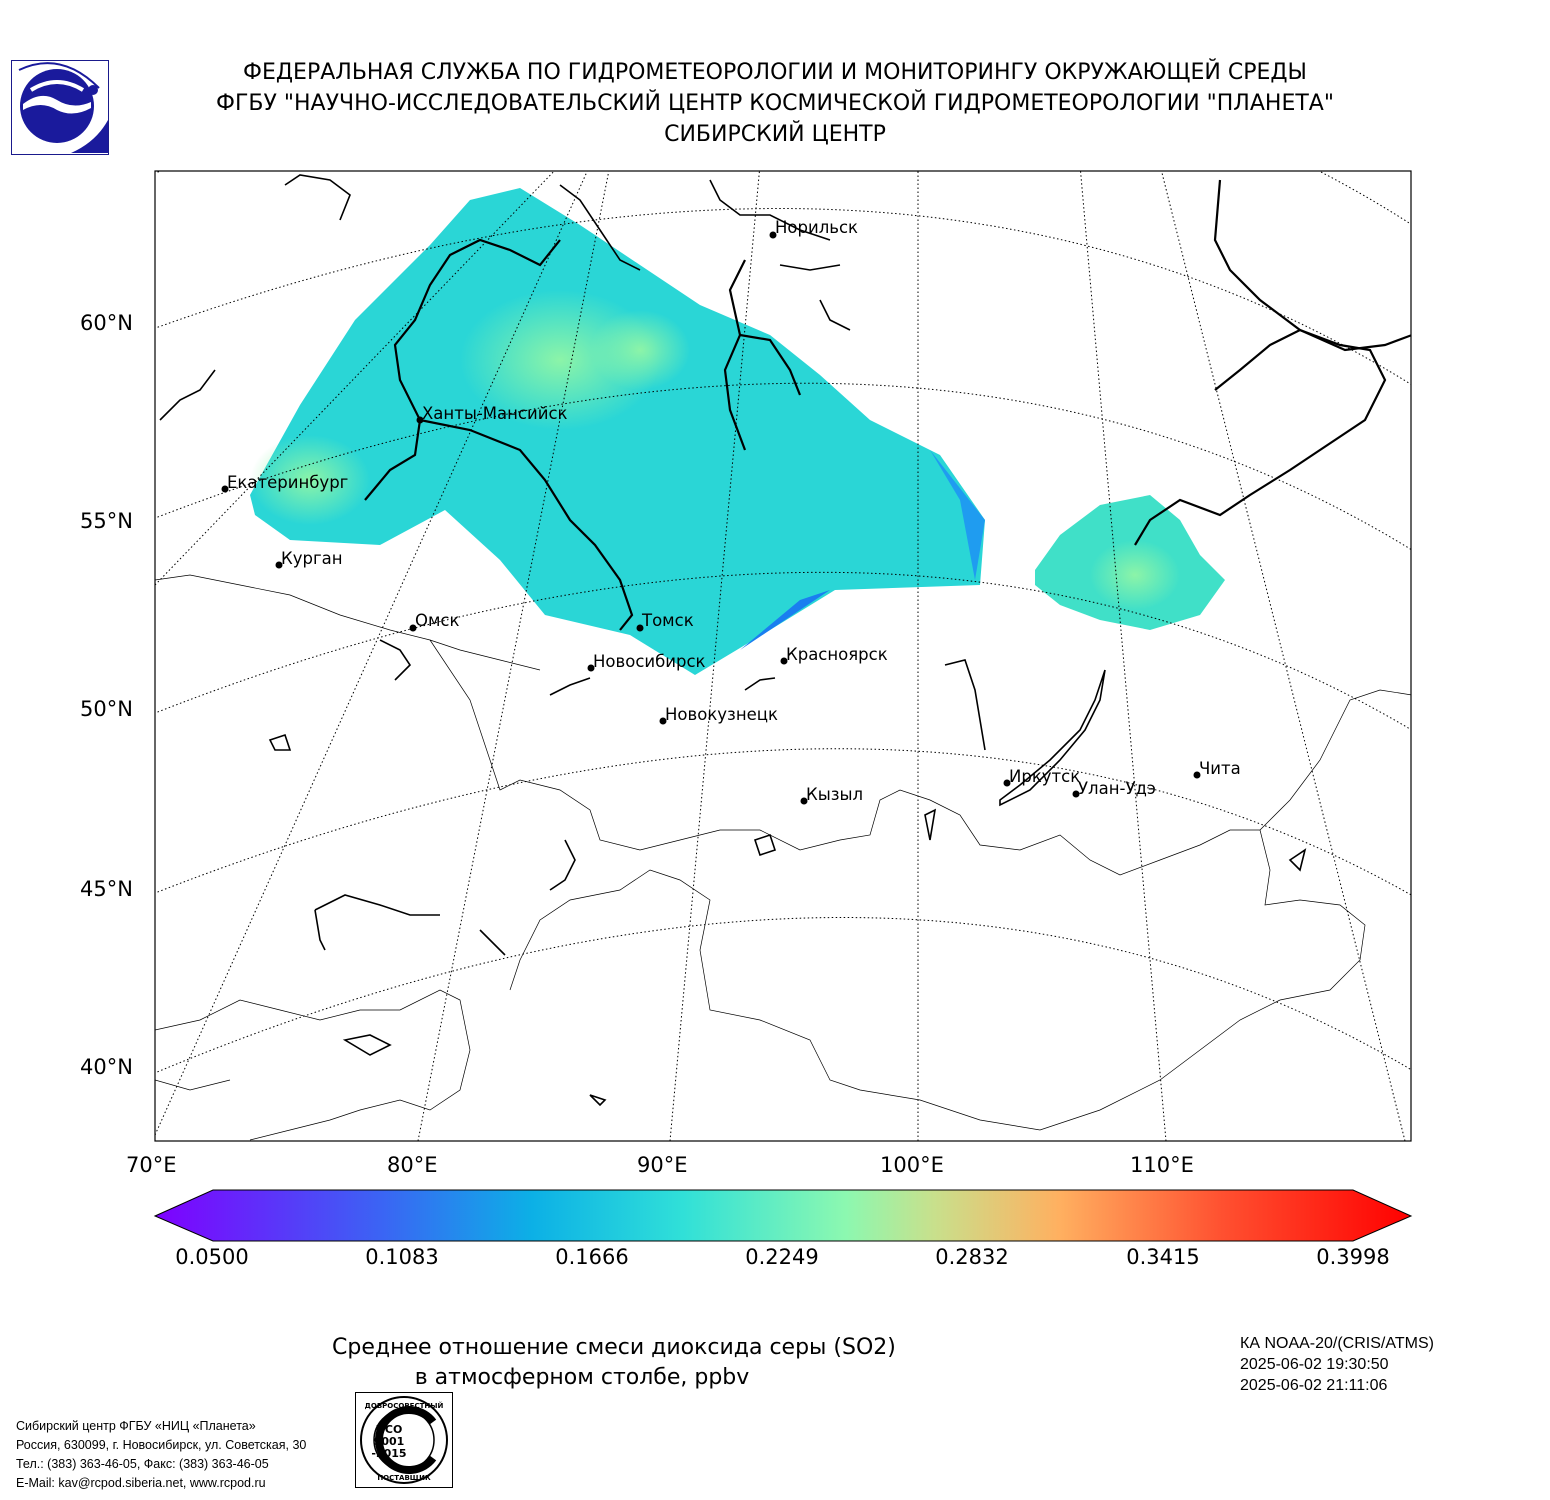 The height and width of the screenshot is (1500, 1550). I want to click on lat-label-60: 60°N, so click(106, 323).